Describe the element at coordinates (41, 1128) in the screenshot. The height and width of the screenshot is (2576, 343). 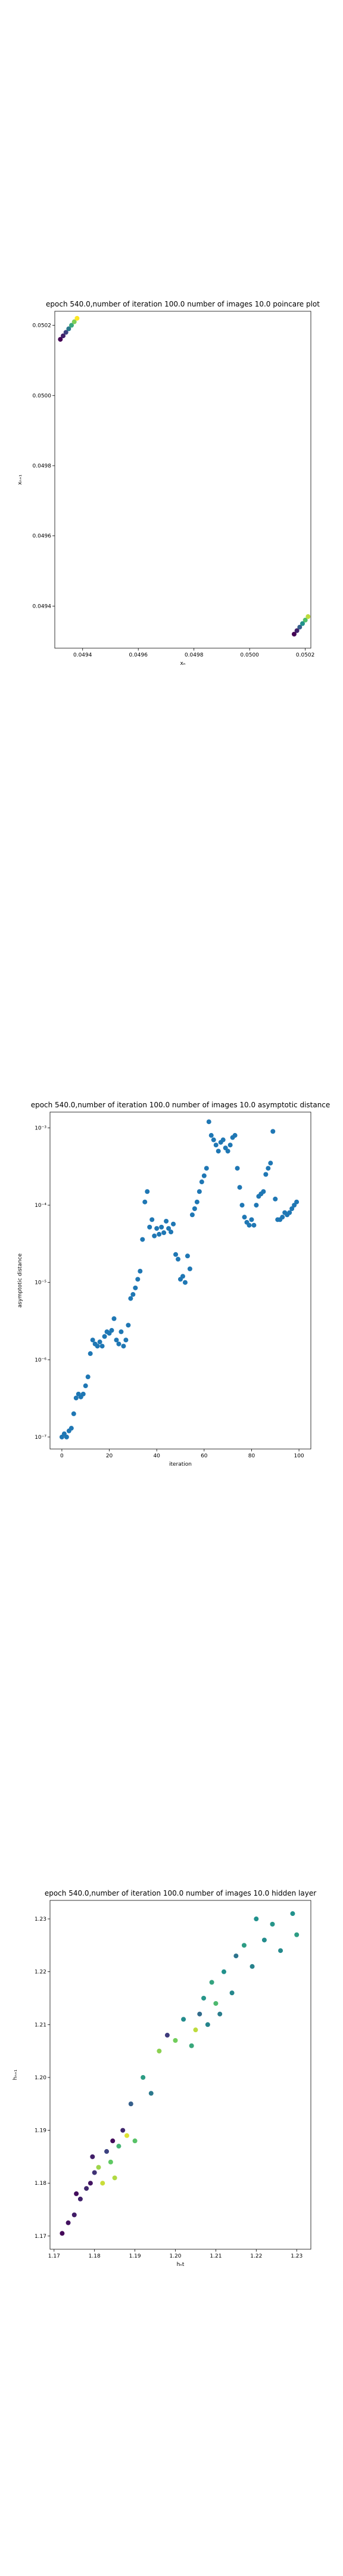
I see `y-tick-label: 10⁻³` at that location.